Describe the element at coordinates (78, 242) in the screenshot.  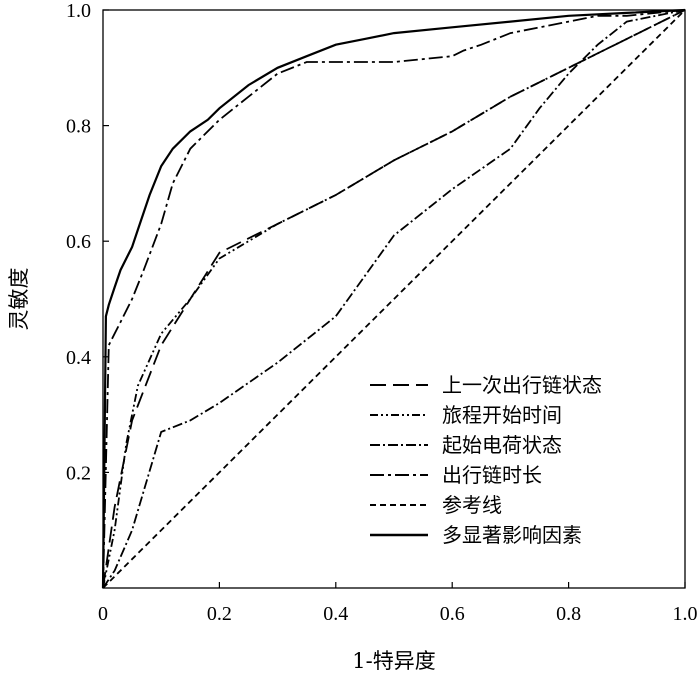
I see `y-tick-label: 0.6` at that location.